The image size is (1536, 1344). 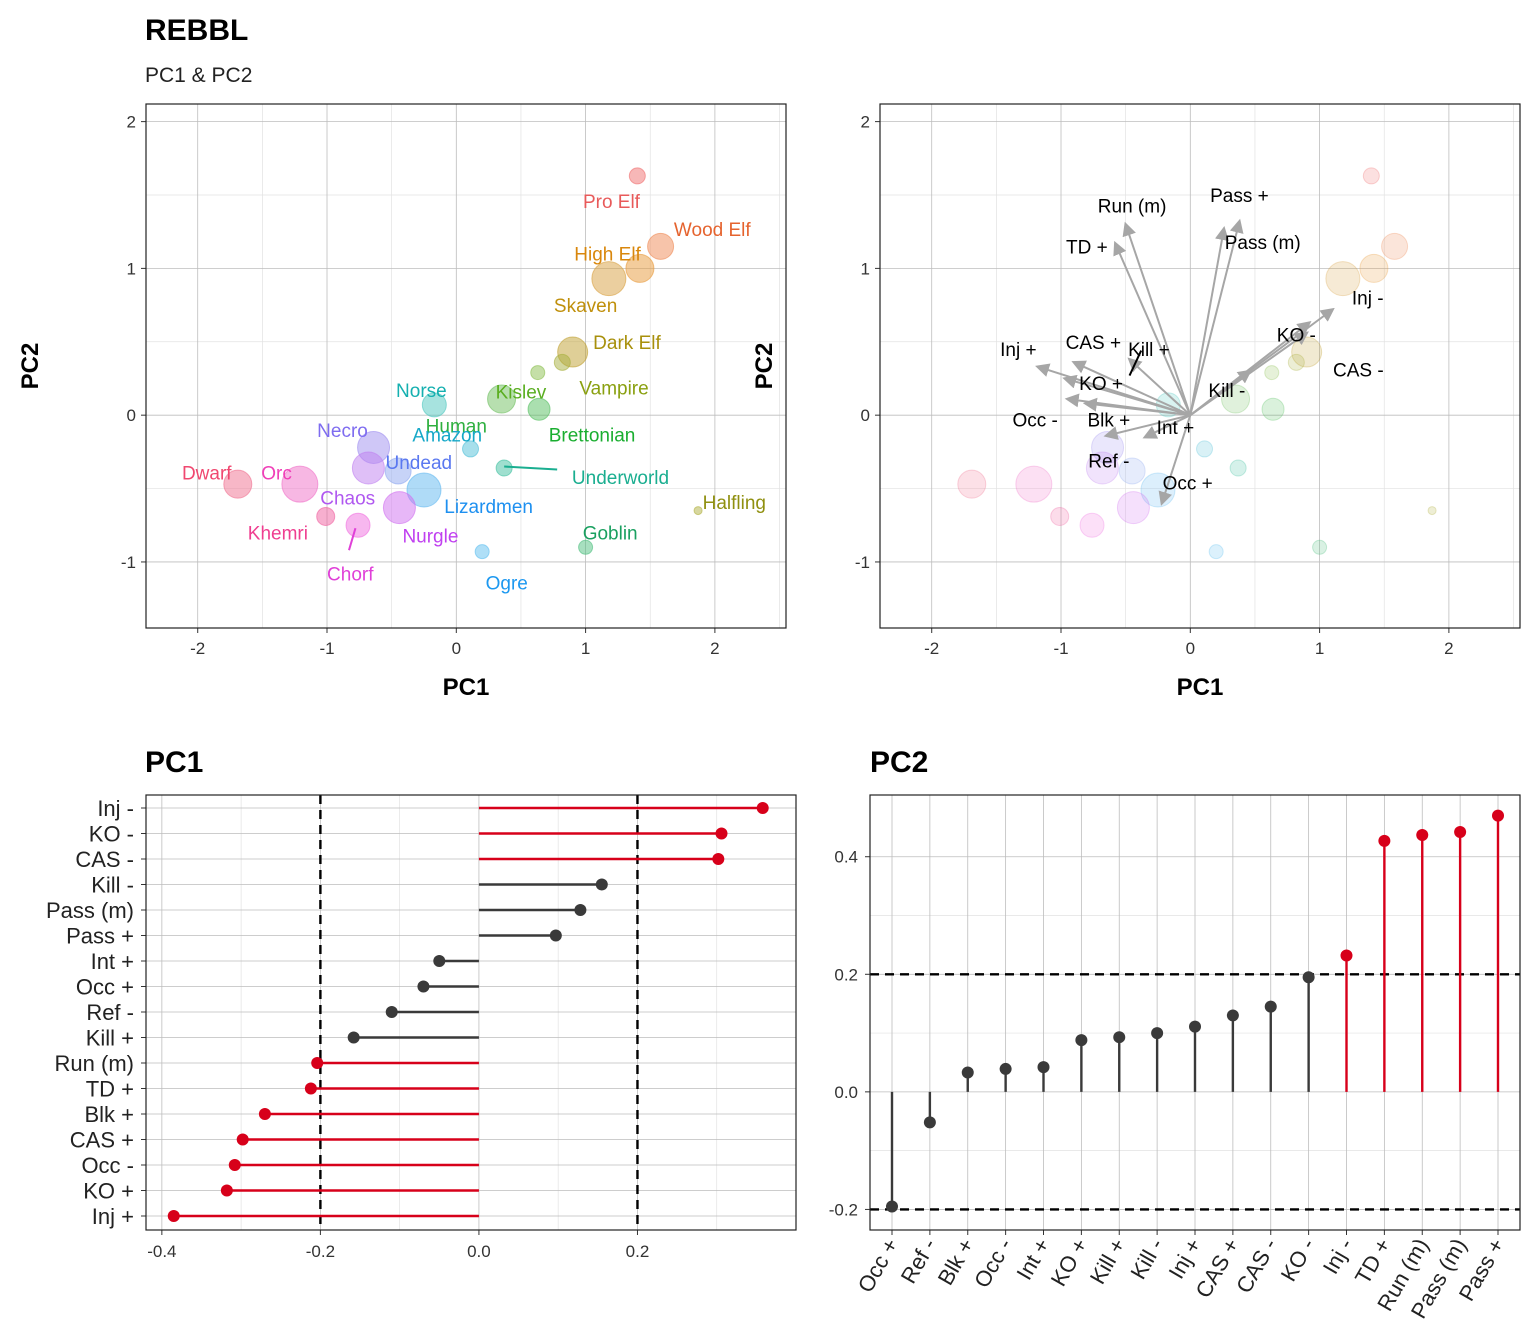 I want to click on leader-line-chorf, so click(x=352, y=539).